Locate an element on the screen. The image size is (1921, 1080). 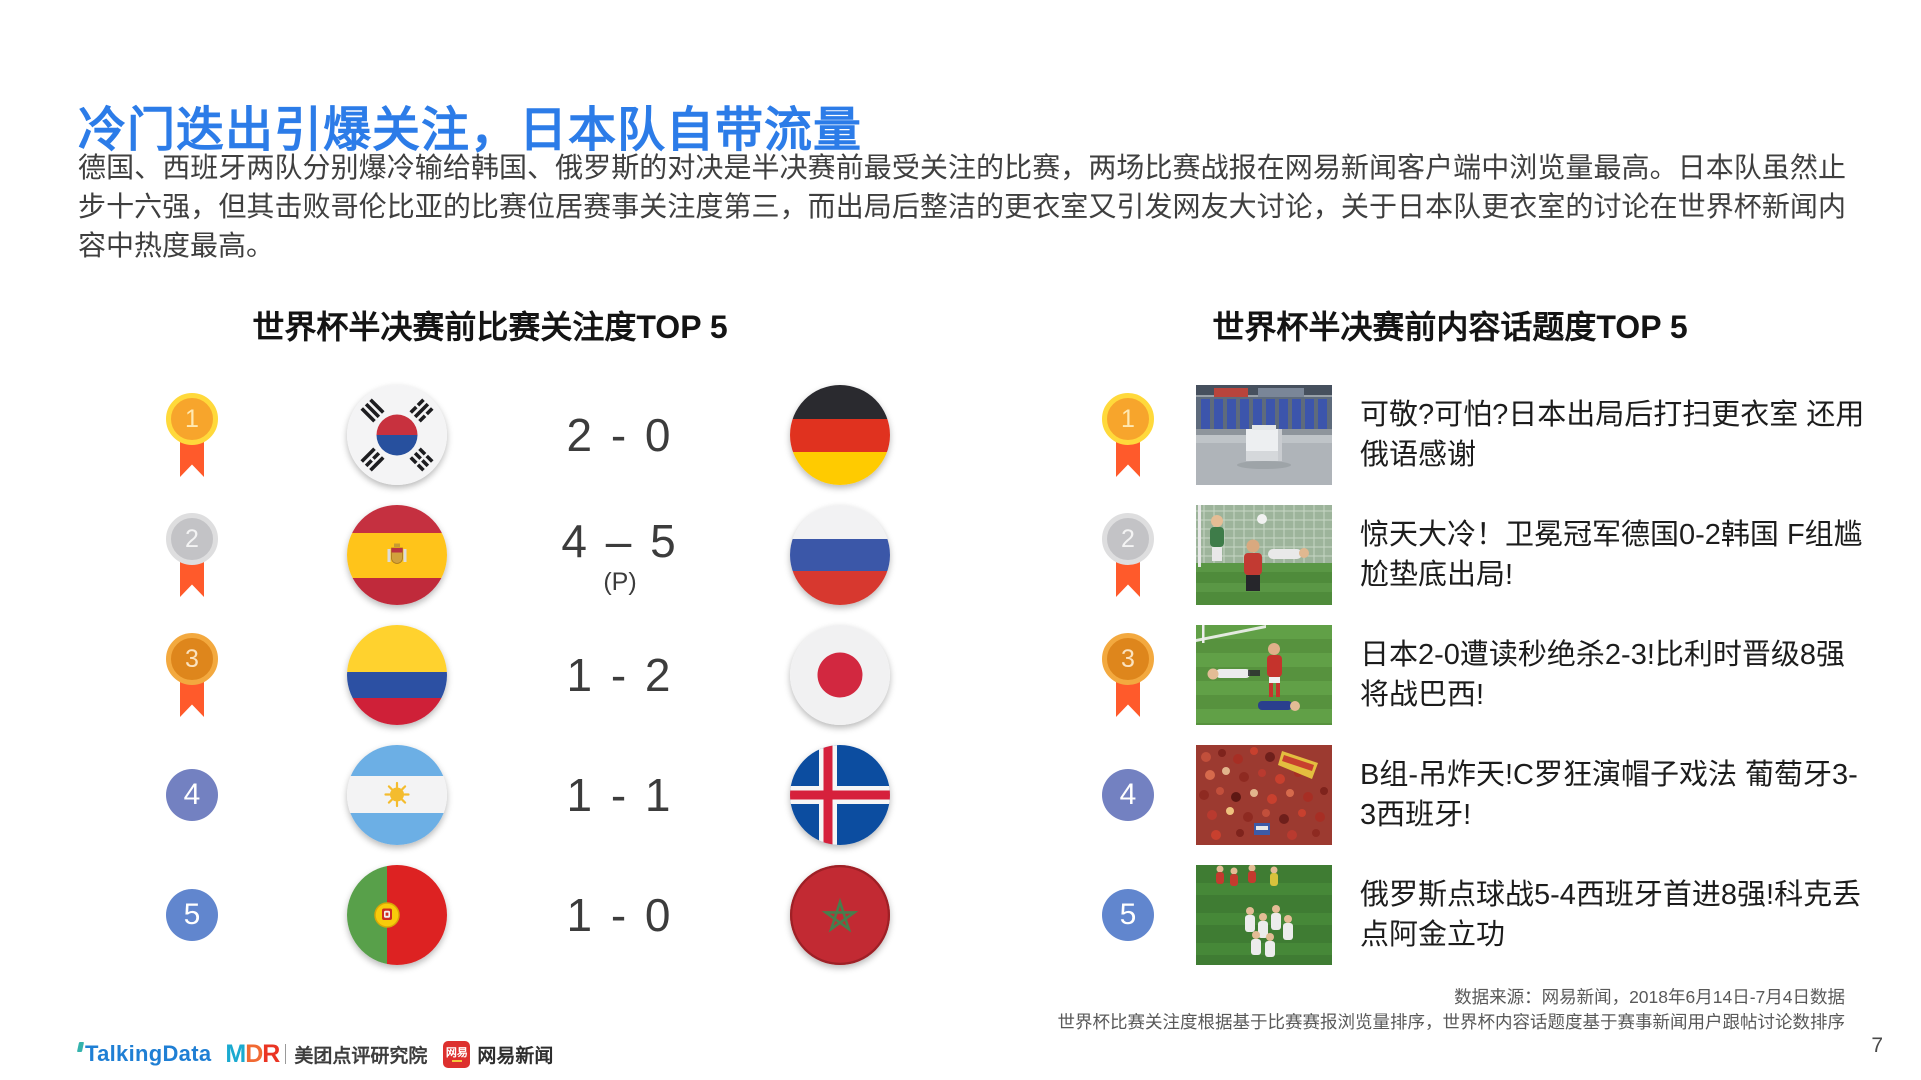
match-score: 1 - 2 is located at coordinates (620, 675).